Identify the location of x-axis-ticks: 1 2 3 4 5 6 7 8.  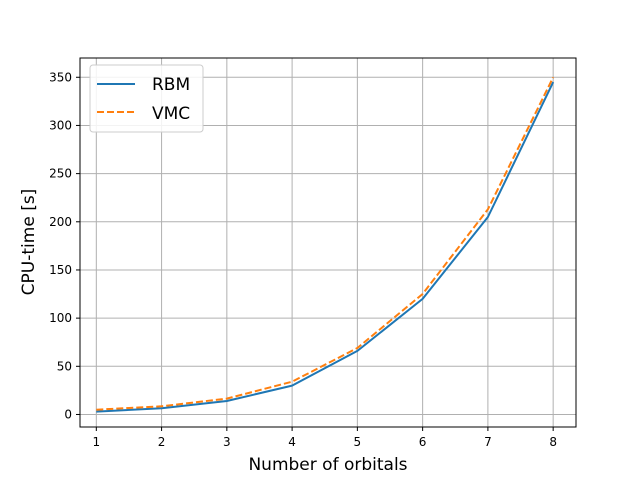
(324, 438).